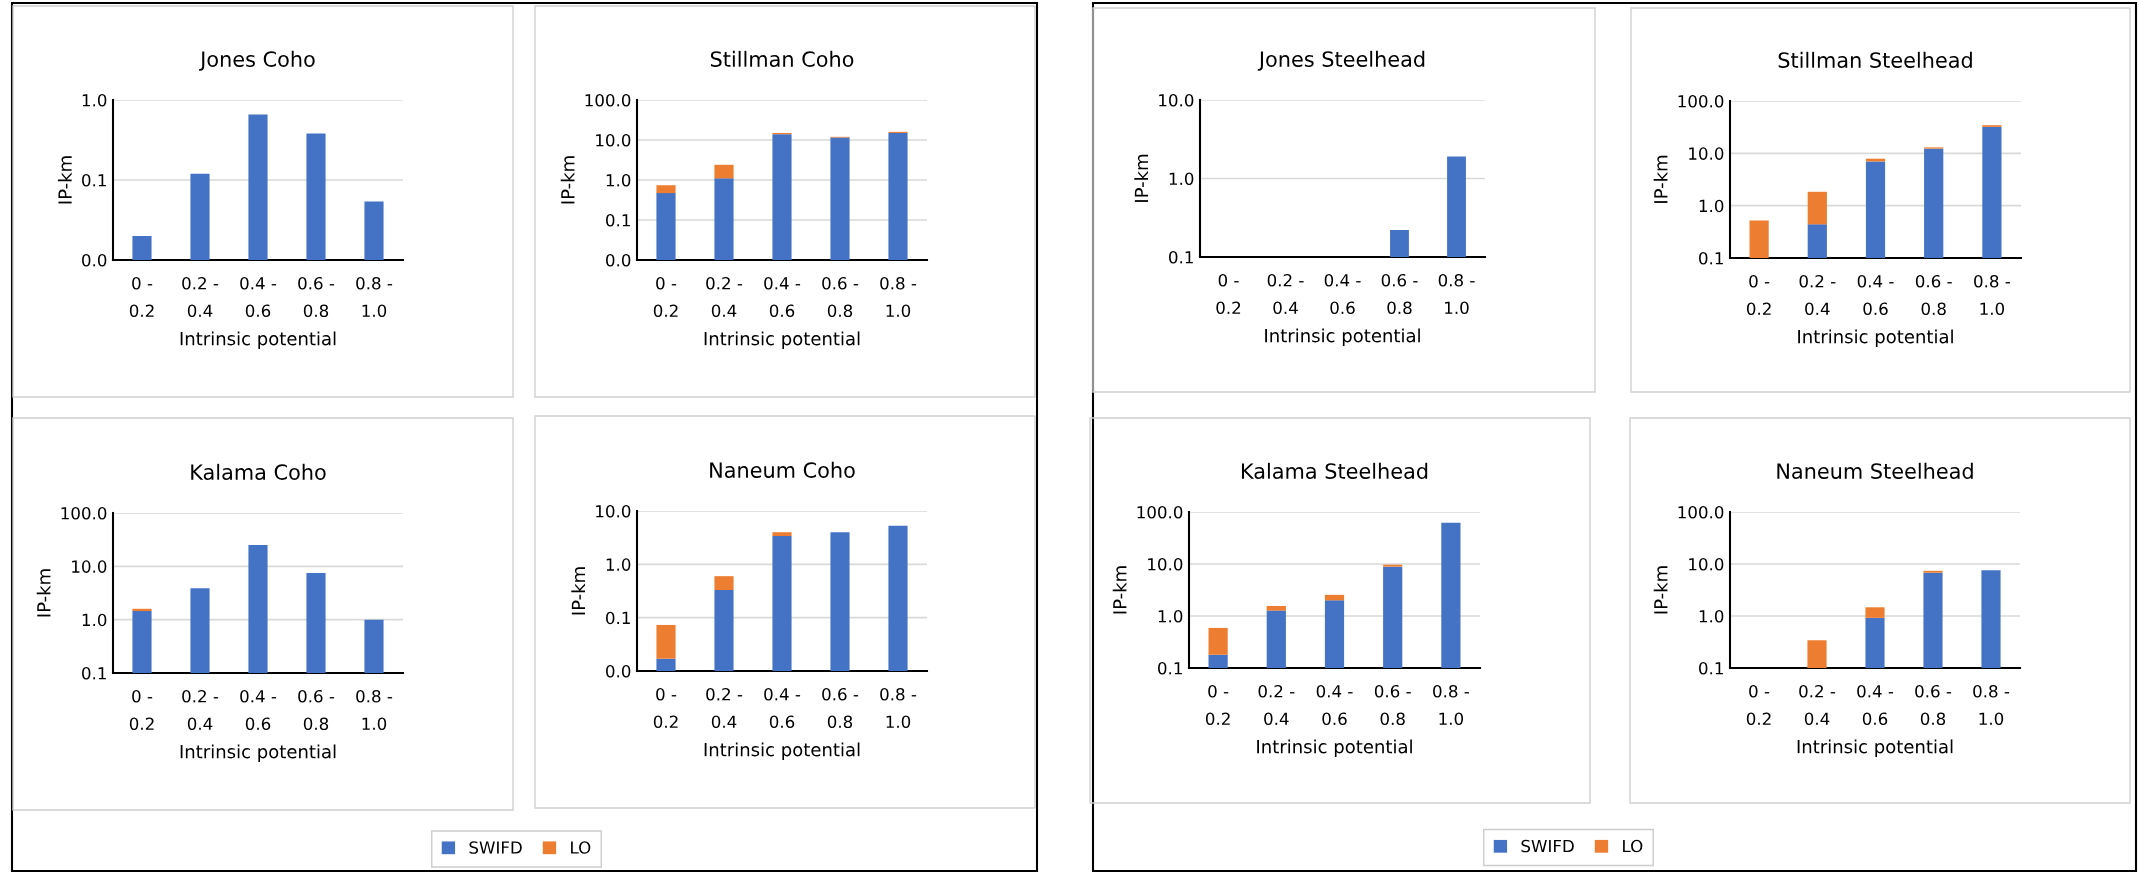 The width and height of the screenshot is (2139, 872). What do you see at coordinates (1875, 59) in the screenshot?
I see `chart-title: Stillman Steelhead` at bounding box center [1875, 59].